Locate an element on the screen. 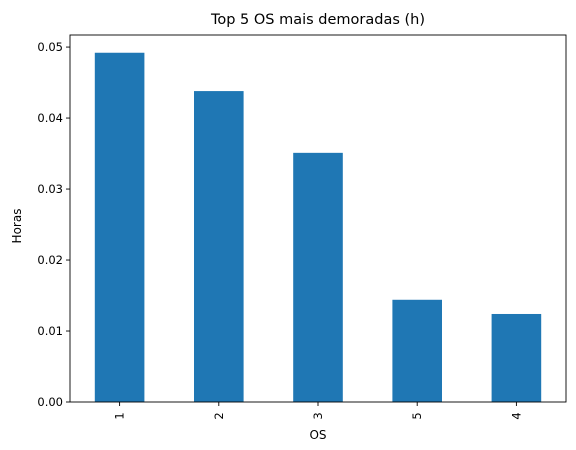 The image size is (576, 450). y-tick-label: 0.00 is located at coordinates (50, 402).